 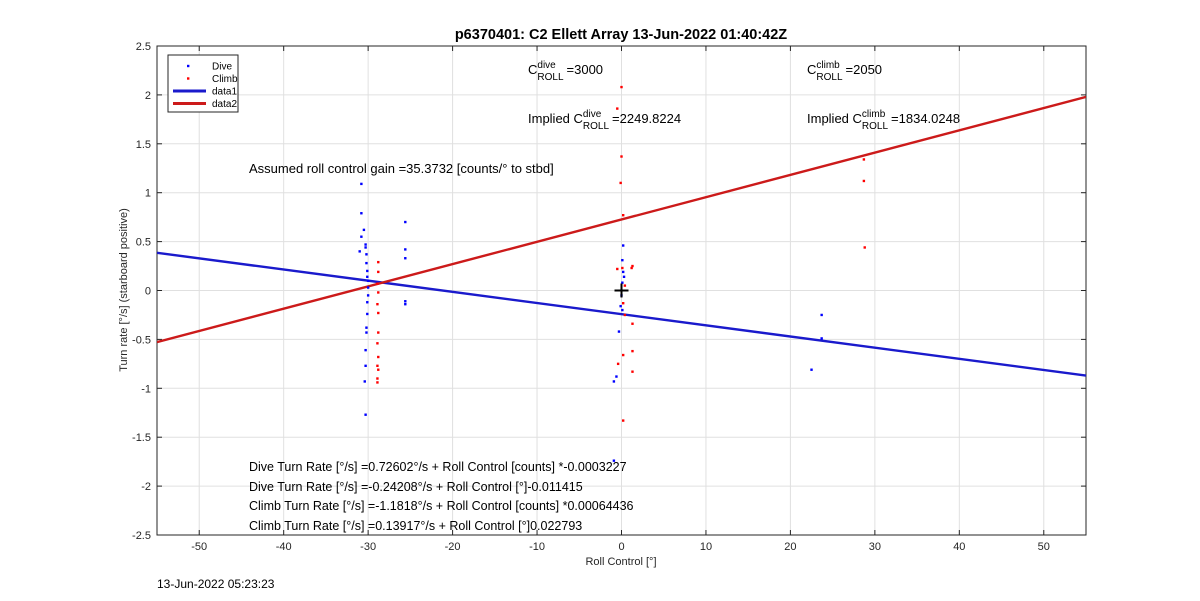 I want to click on c-dive-annotation-prefix: C, so click(x=532, y=69).